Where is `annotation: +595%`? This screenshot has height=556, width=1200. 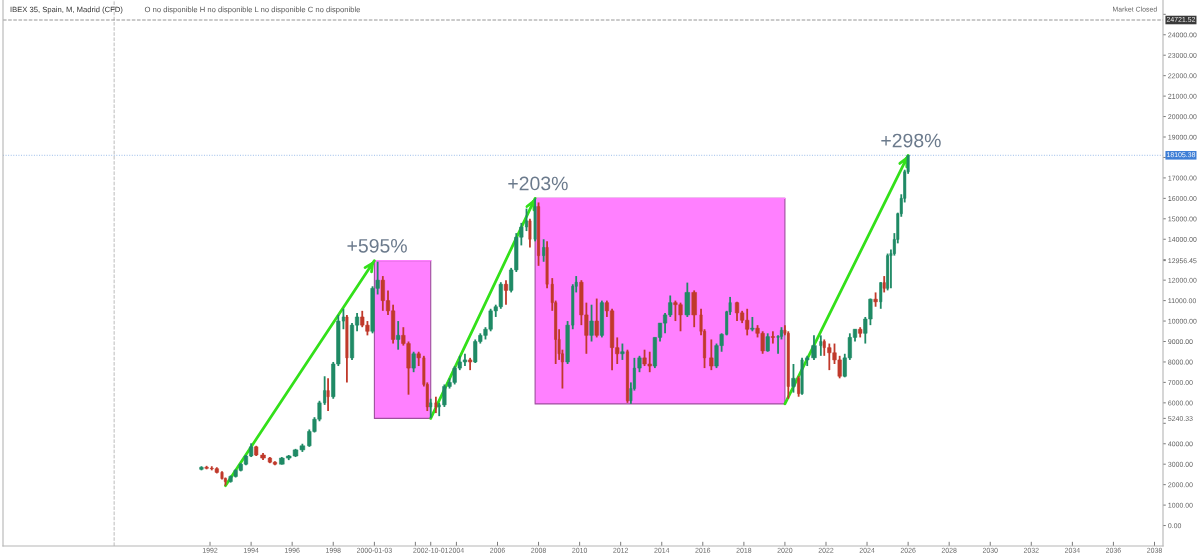
annotation: +595% is located at coordinates (377, 245).